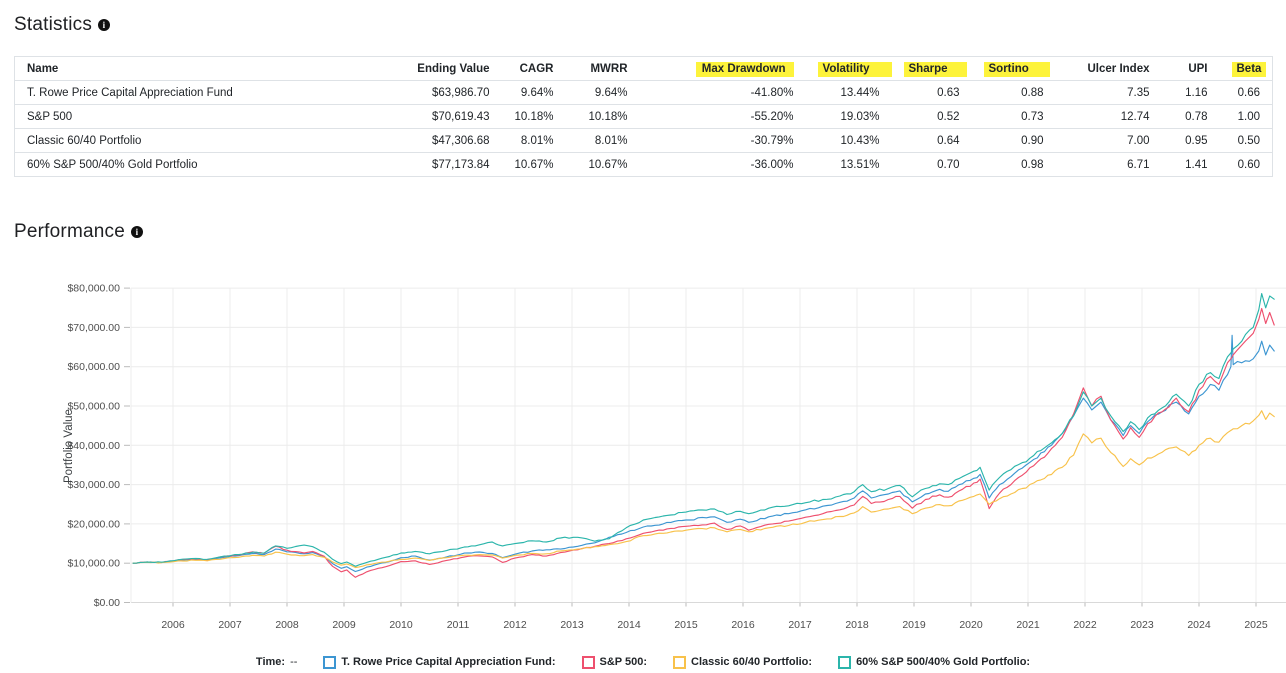  What do you see at coordinates (69, 231) in the screenshot?
I see `performance-title-text: Performance` at bounding box center [69, 231].